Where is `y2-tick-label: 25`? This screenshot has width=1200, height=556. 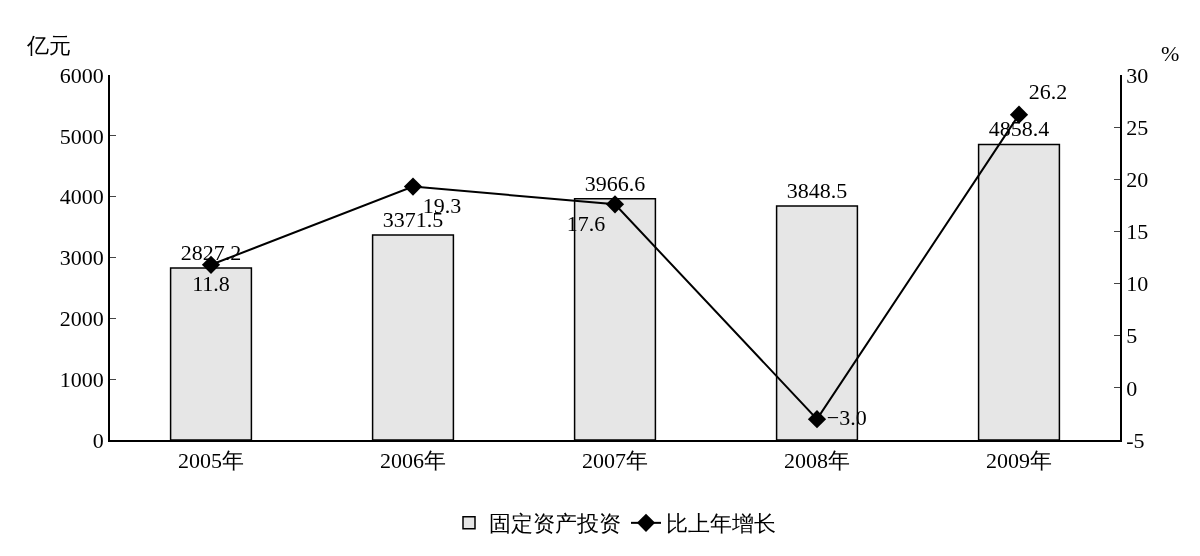 y2-tick-label: 25 is located at coordinates (1137, 127).